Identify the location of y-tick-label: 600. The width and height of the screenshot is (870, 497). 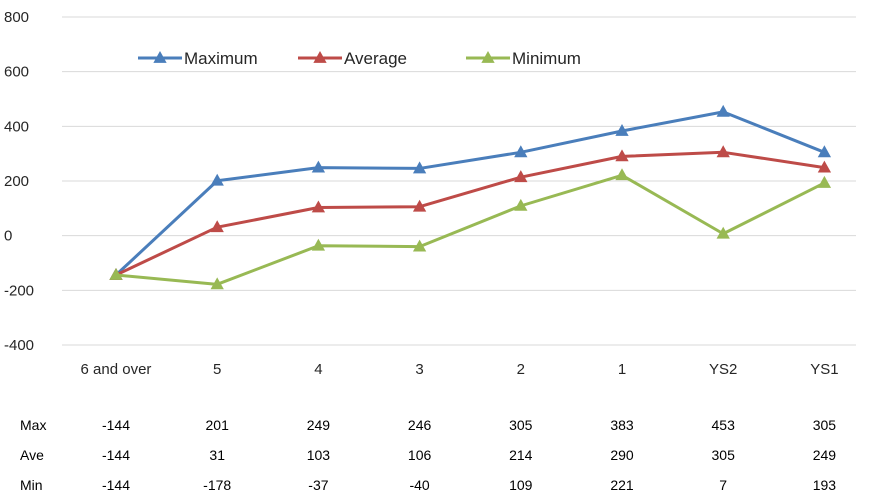
(16, 72).